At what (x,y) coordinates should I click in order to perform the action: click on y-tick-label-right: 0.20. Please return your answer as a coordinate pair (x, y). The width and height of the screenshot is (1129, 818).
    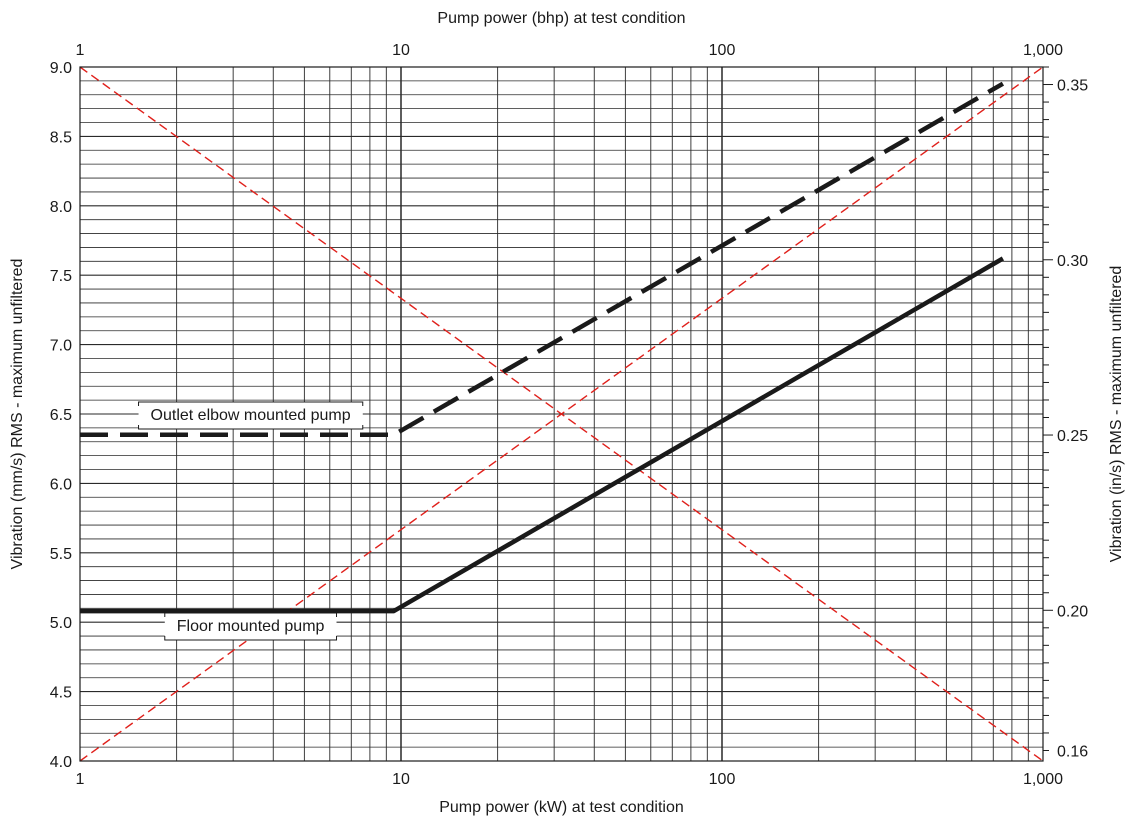
    Looking at the image, I should click on (1072, 611).